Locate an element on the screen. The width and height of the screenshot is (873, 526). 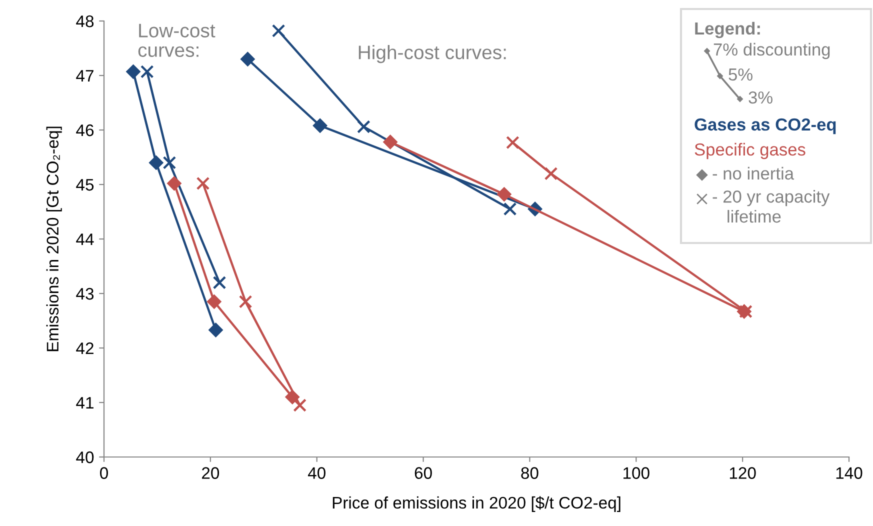
annotation: Legend: is located at coordinates (727, 30).